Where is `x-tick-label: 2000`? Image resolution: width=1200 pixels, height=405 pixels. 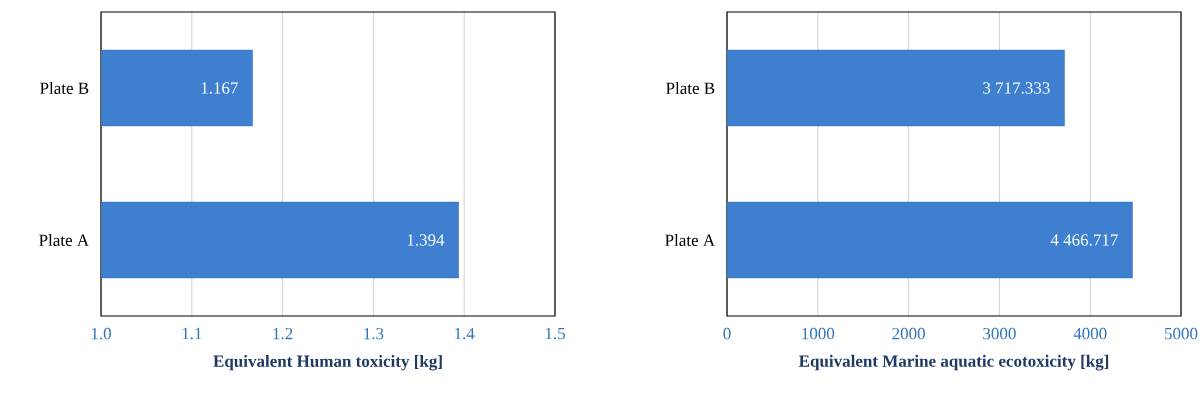 x-tick-label: 2000 is located at coordinates (908, 333).